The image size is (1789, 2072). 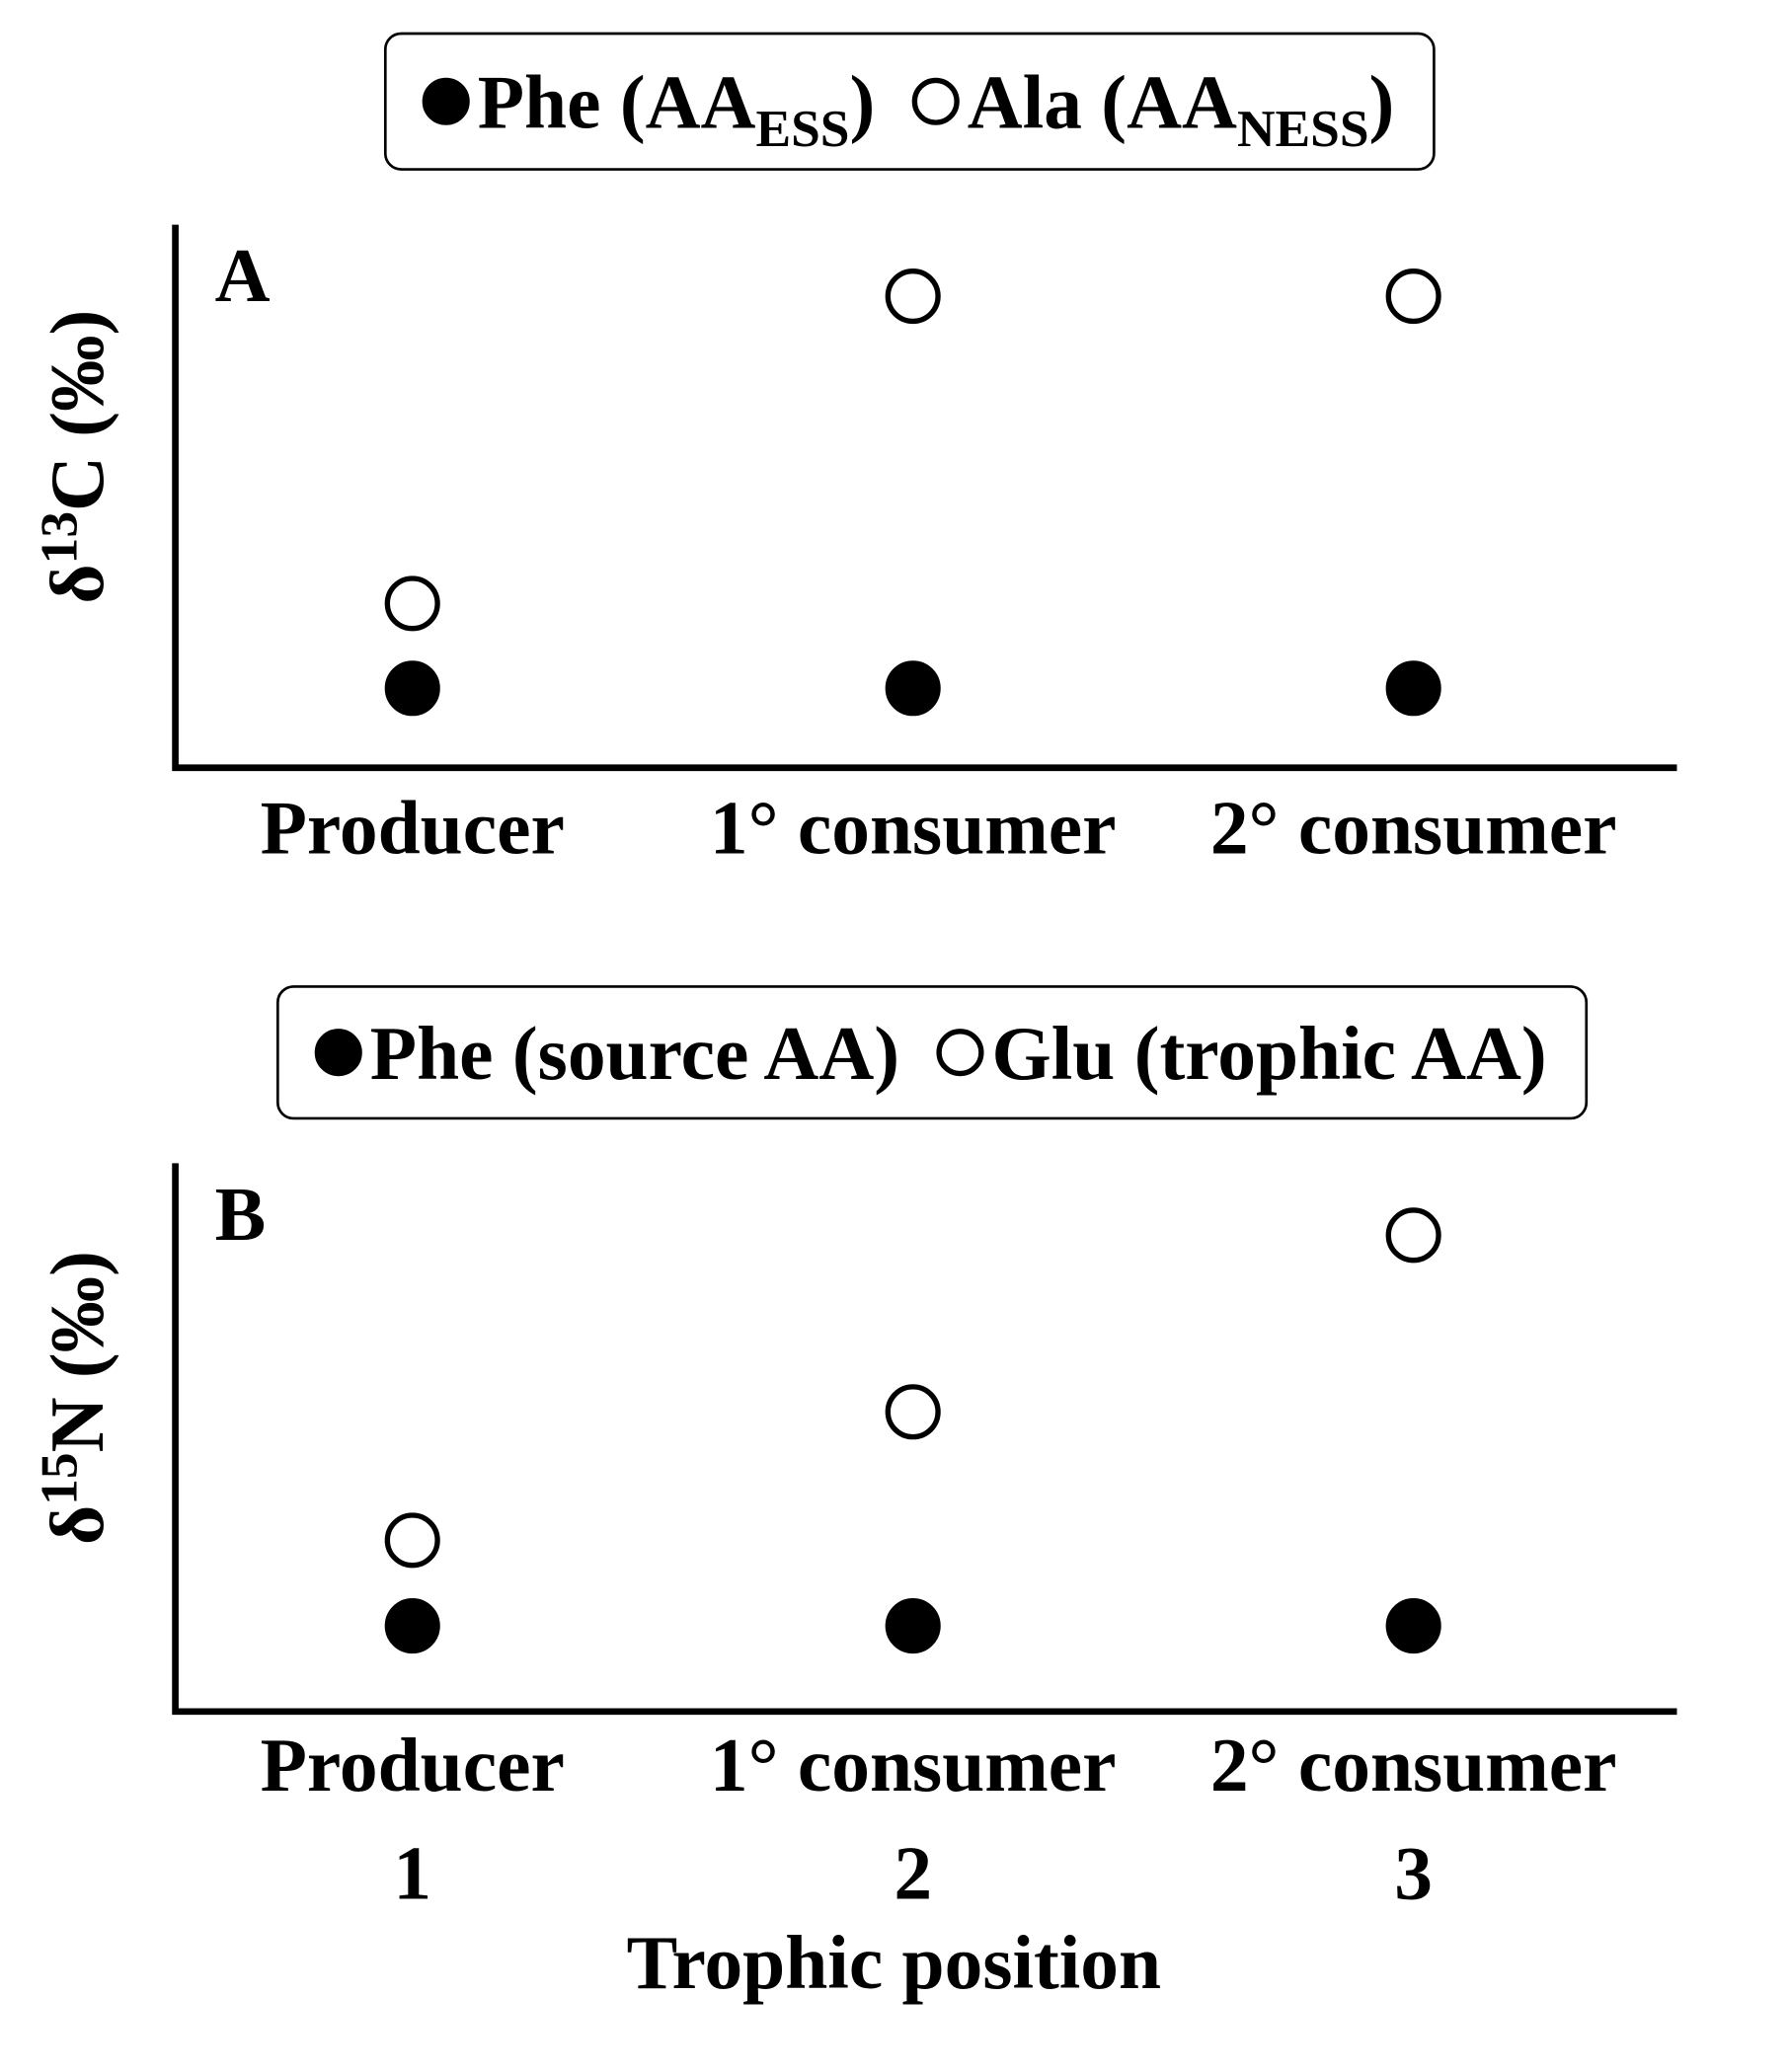 I want to click on y-label-text: N (‰), so click(x=77, y=1351).